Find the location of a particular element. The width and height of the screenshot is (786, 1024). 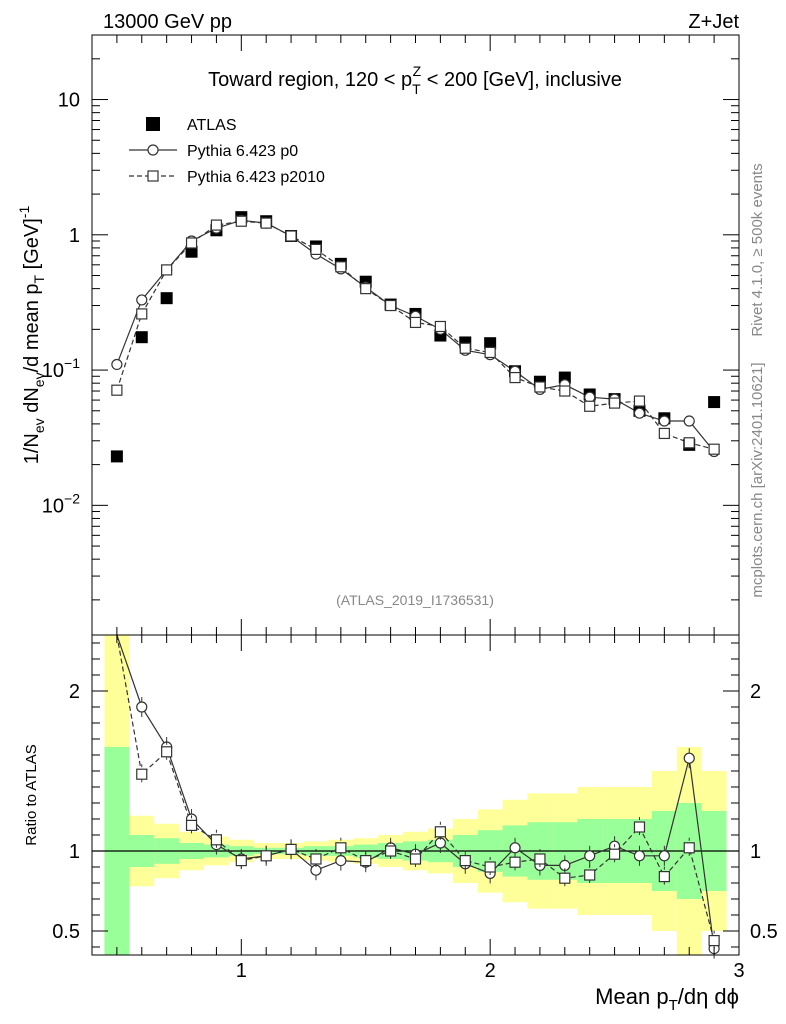

analysis-label: (ATLAS_2019_I1736531) is located at coordinates (415, 600).